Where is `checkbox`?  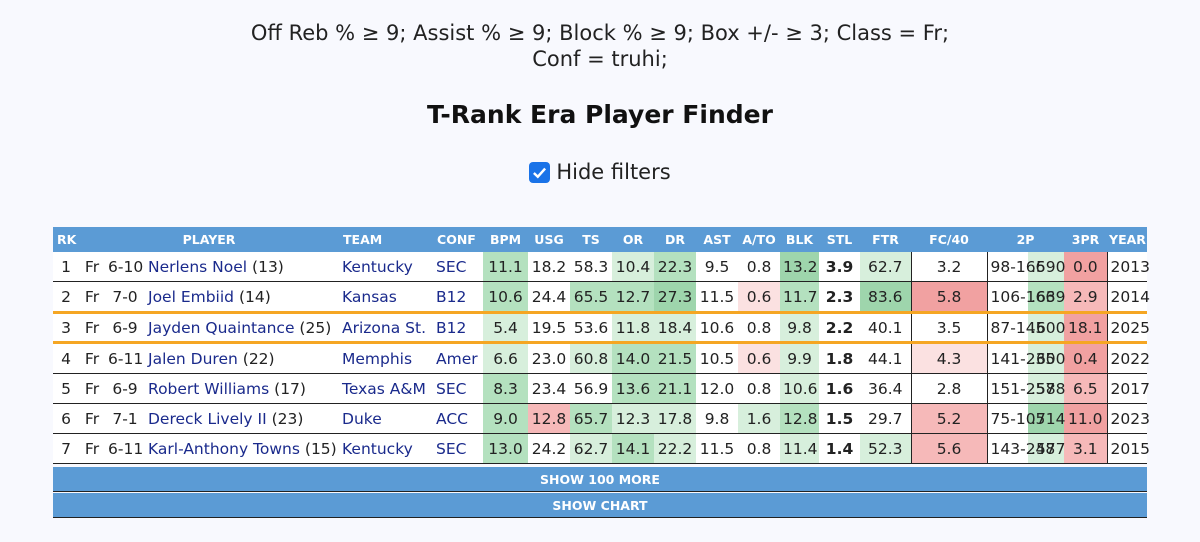 checkbox is located at coordinates (540, 172).